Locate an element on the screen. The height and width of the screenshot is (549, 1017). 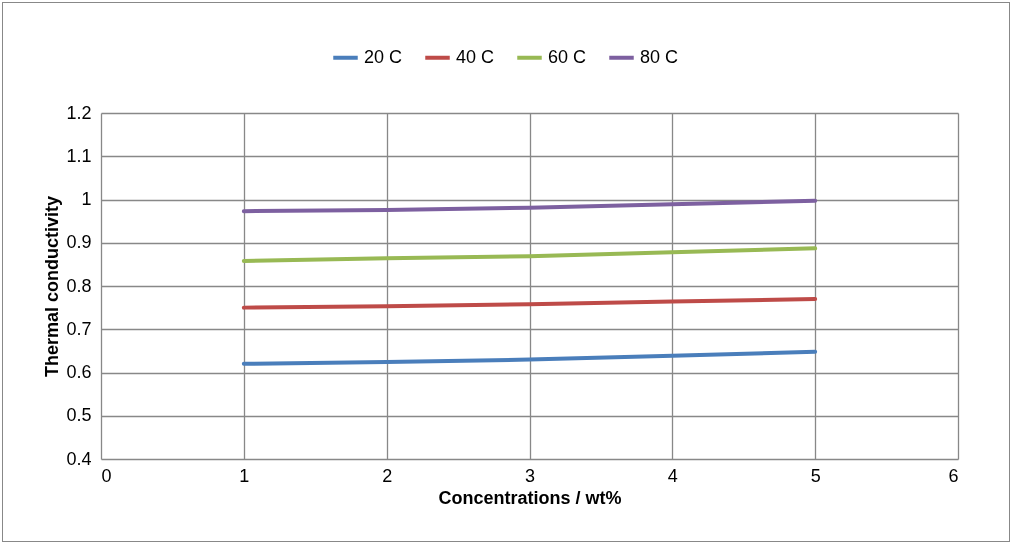
y-tick-label: 0.6 is located at coordinates (79, 372).